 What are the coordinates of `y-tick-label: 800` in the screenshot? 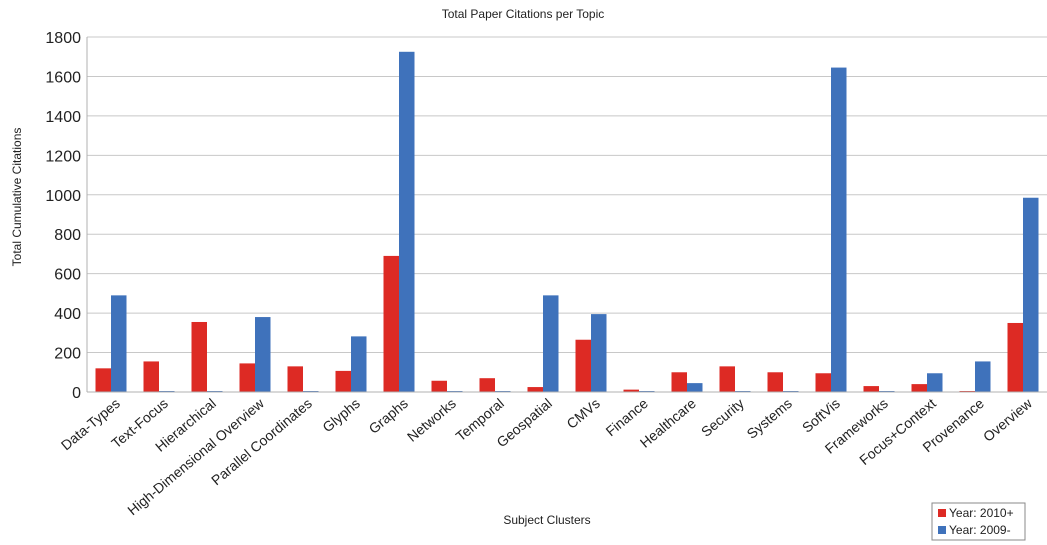 It's located at (67, 235).